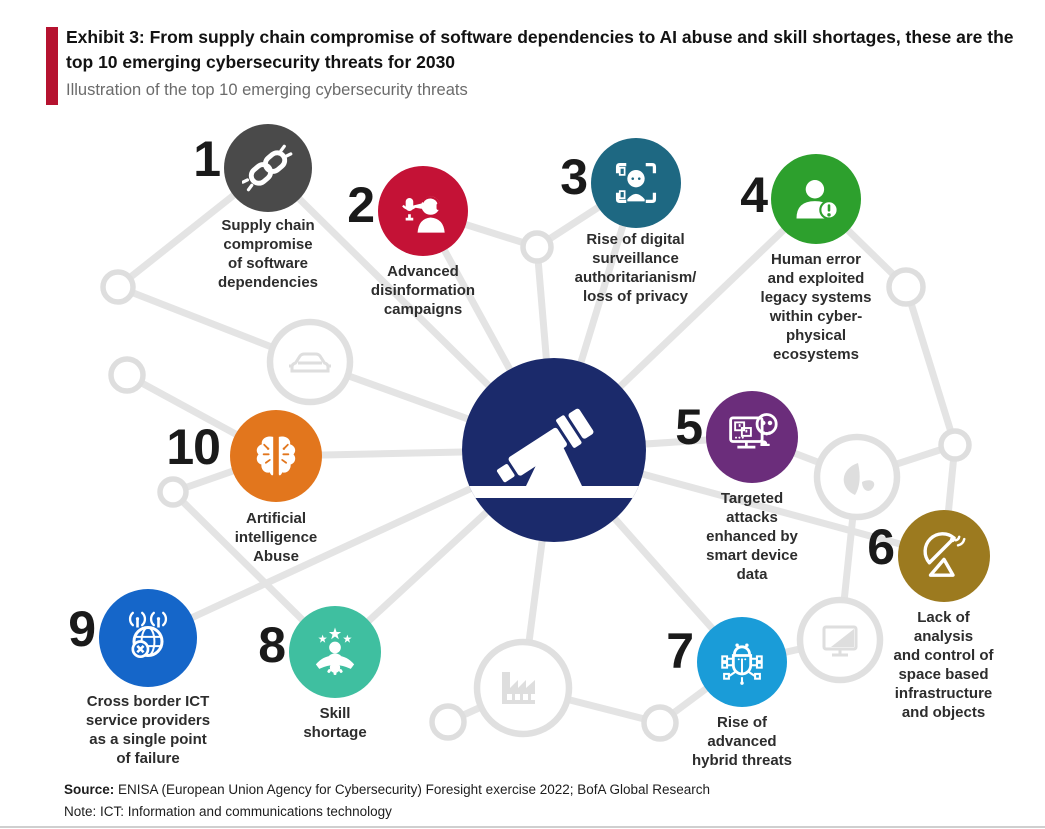  I want to click on threat-1-number: 1, so click(207, 159).